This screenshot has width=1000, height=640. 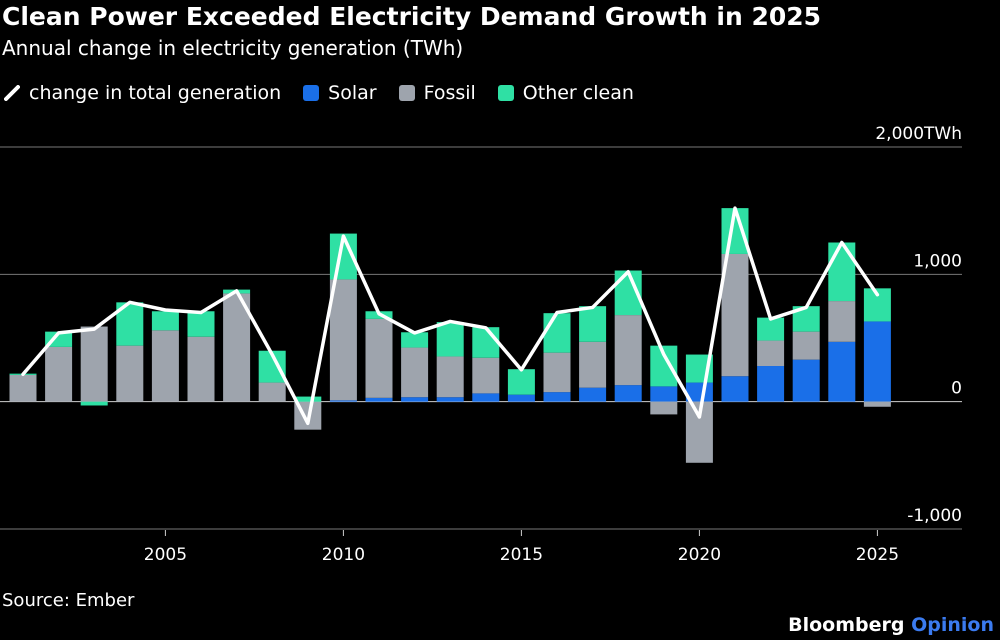 I want to click on legend-label-total: change in total generation, so click(x=155, y=93).